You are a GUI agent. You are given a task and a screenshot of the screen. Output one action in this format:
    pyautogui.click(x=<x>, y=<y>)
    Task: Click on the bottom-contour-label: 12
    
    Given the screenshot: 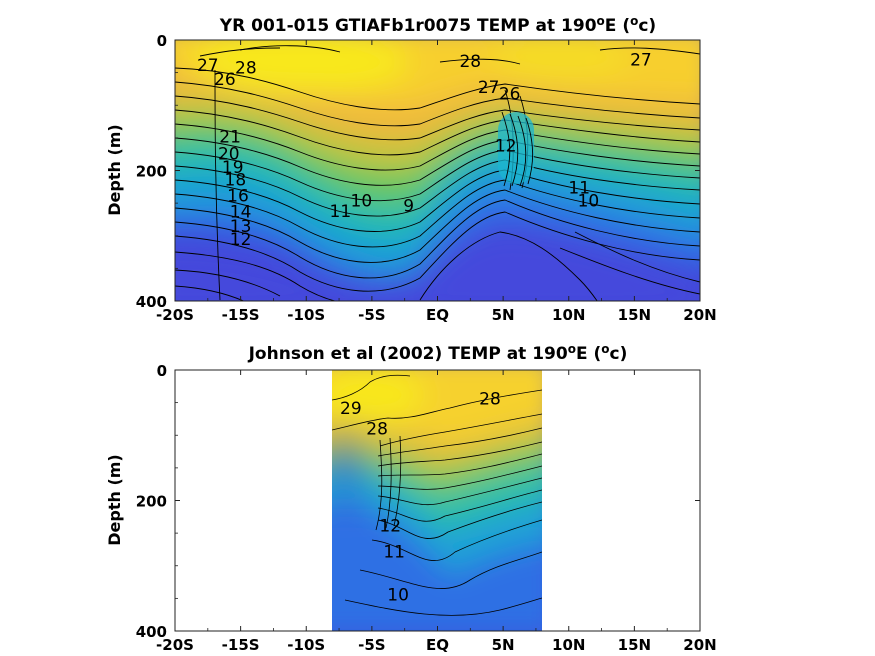 What is the action you would take?
    pyautogui.click(x=390, y=526)
    